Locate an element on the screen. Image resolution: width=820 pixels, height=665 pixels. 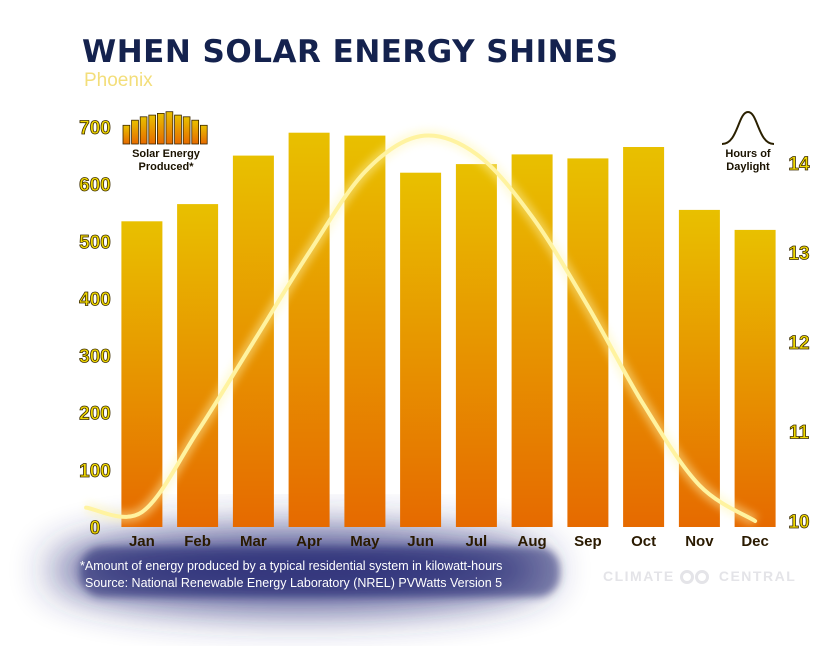
left-tick-label: 300 is located at coordinates (95, 357).